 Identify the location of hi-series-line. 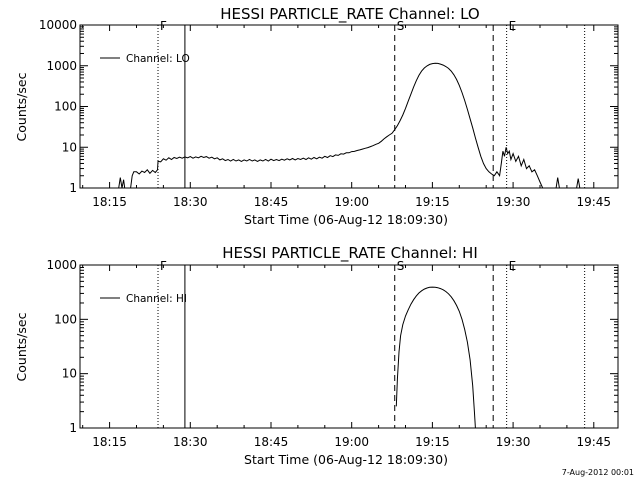
(435, 357).